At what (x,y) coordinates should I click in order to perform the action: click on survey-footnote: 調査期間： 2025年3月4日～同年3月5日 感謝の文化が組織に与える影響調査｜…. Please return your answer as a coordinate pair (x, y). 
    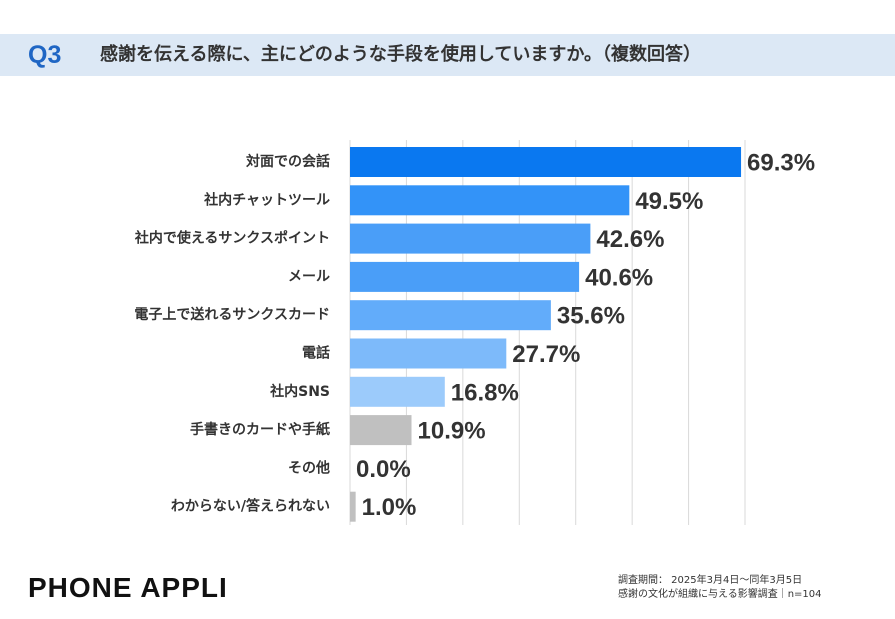
    Looking at the image, I should click on (720, 588).